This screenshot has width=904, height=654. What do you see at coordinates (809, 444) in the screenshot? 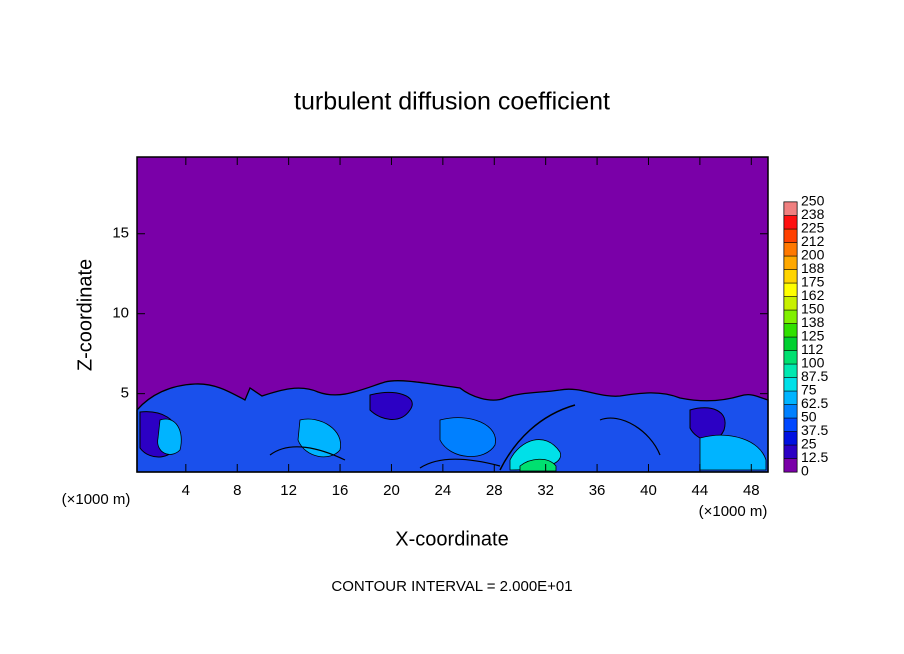
I see `colorbar-label: 25` at bounding box center [809, 444].